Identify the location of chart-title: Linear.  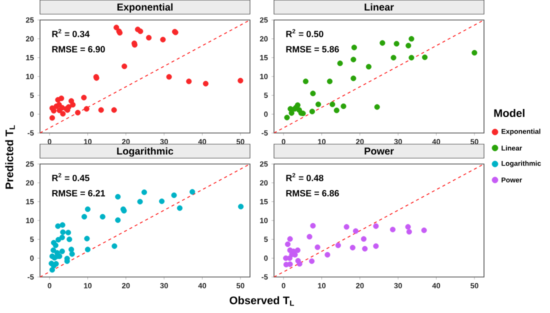
(379, 7).